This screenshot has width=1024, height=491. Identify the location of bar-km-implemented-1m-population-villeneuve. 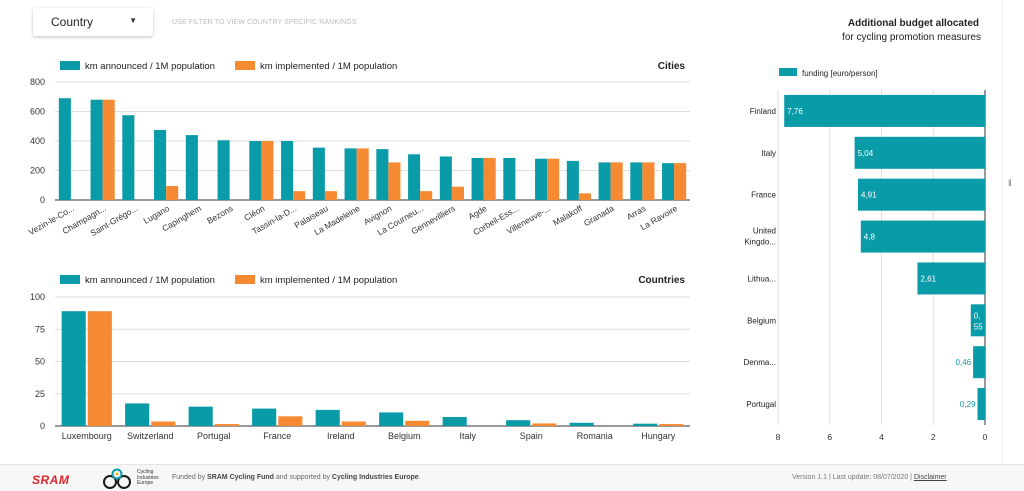
(553, 179).